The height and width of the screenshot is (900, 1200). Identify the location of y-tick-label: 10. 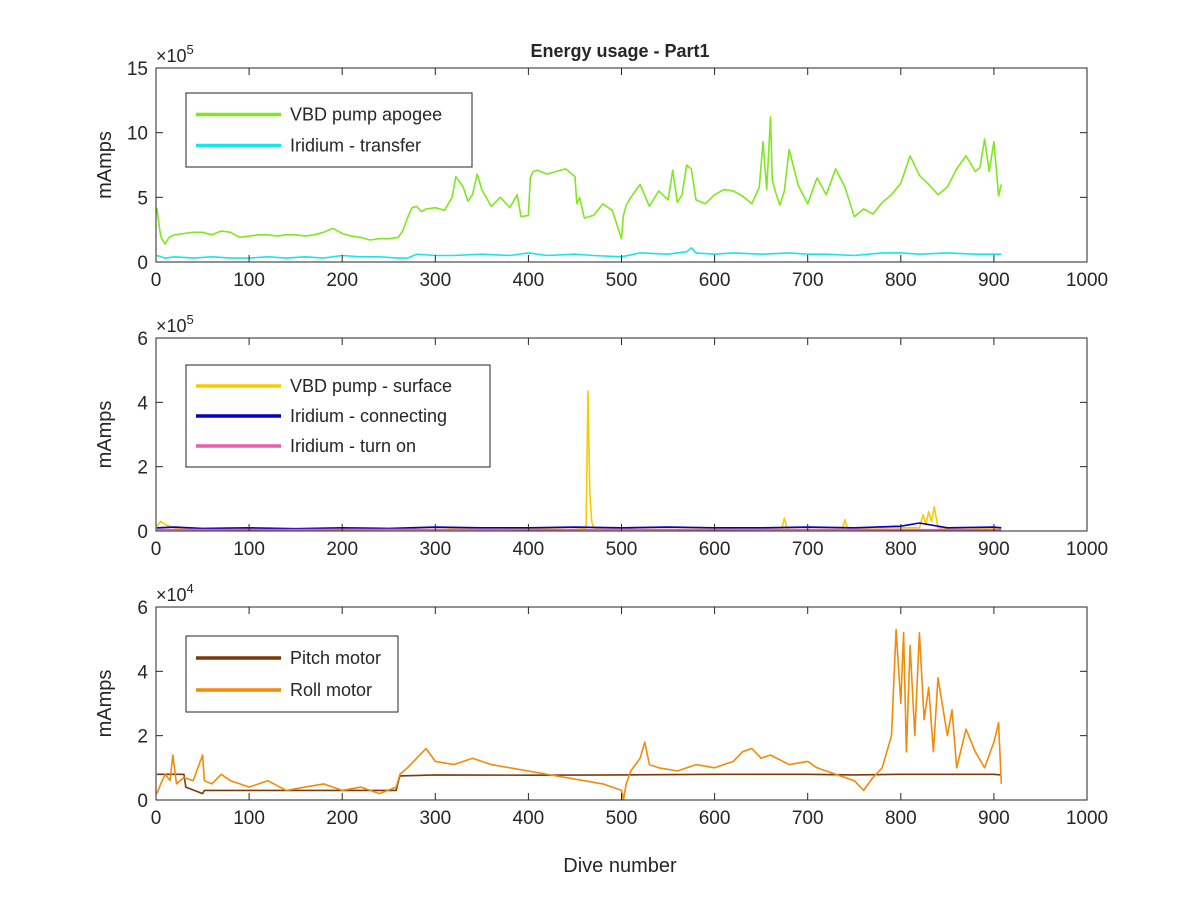
(137, 134).